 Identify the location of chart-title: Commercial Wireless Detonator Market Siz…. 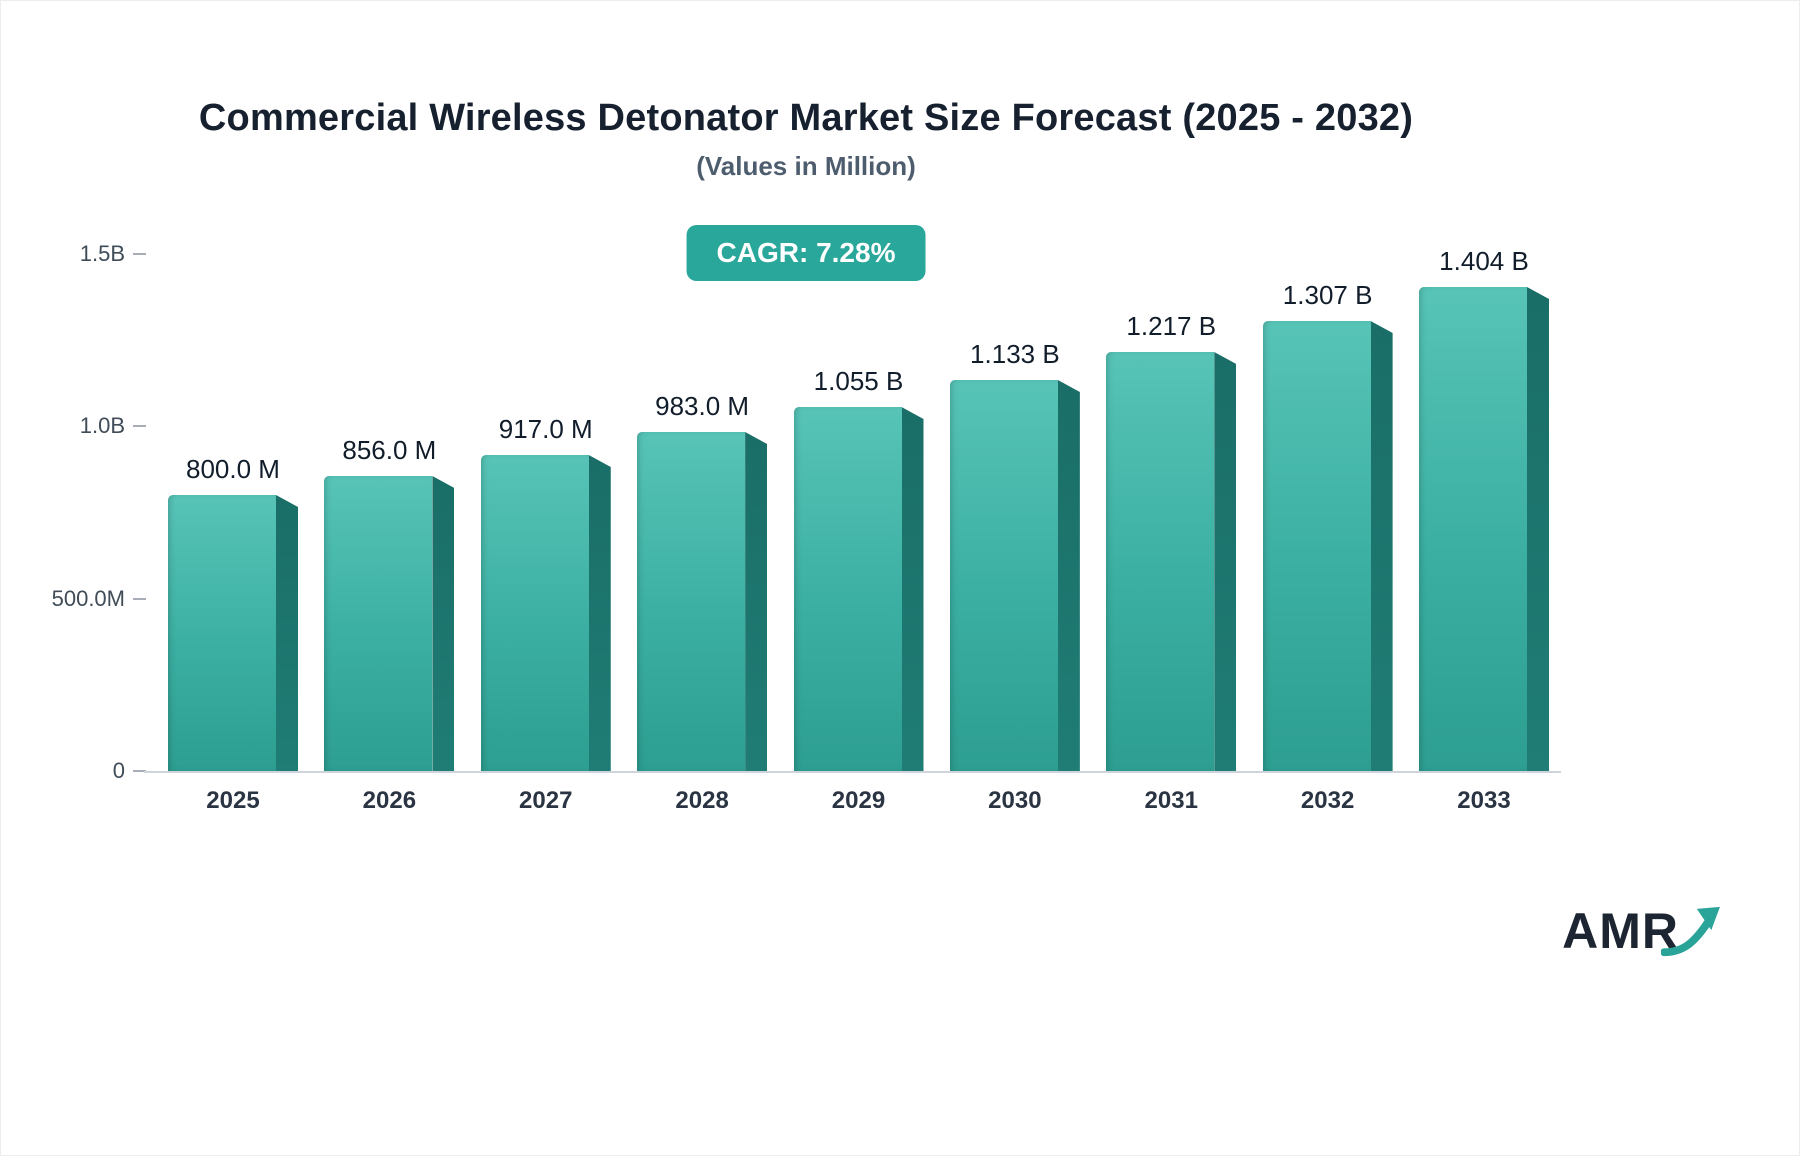
(806, 118).